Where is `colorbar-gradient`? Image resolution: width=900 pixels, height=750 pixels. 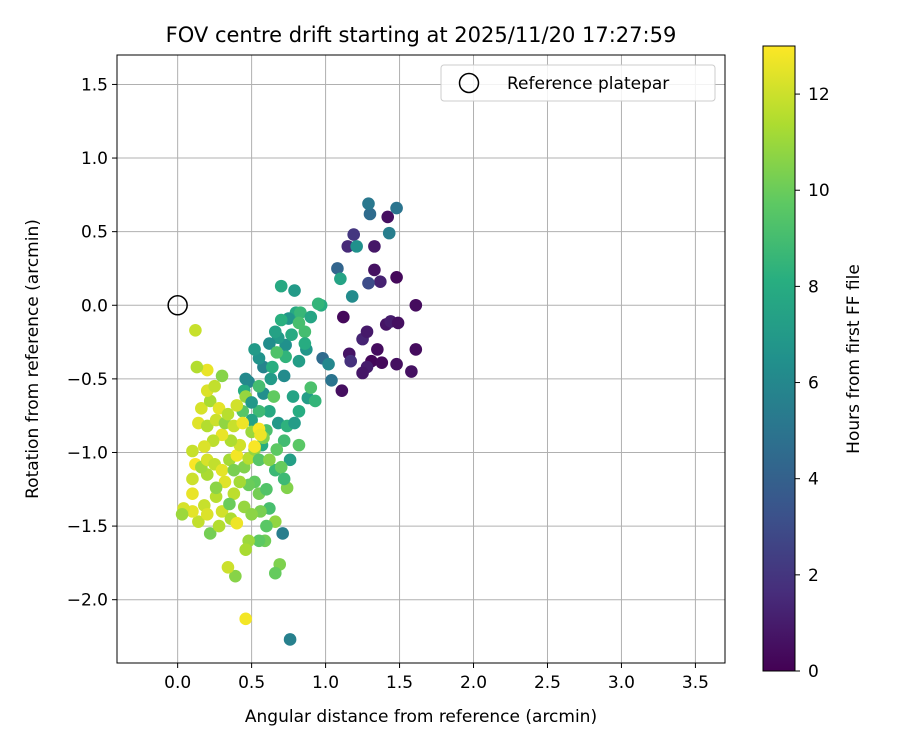 colorbar-gradient is located at coordinates (779, 358).